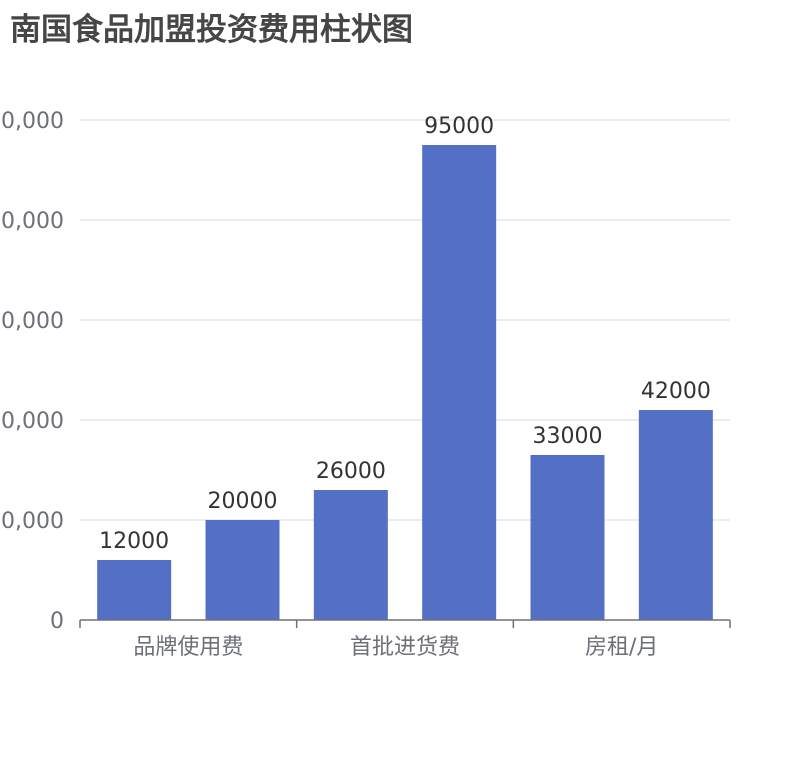 This screenshot has height=760, width=810. Describe the element at coordinates (211, 30) in the screenshot. I see `chart-title: 南国食品加盟投资费用柱状图` at that location.